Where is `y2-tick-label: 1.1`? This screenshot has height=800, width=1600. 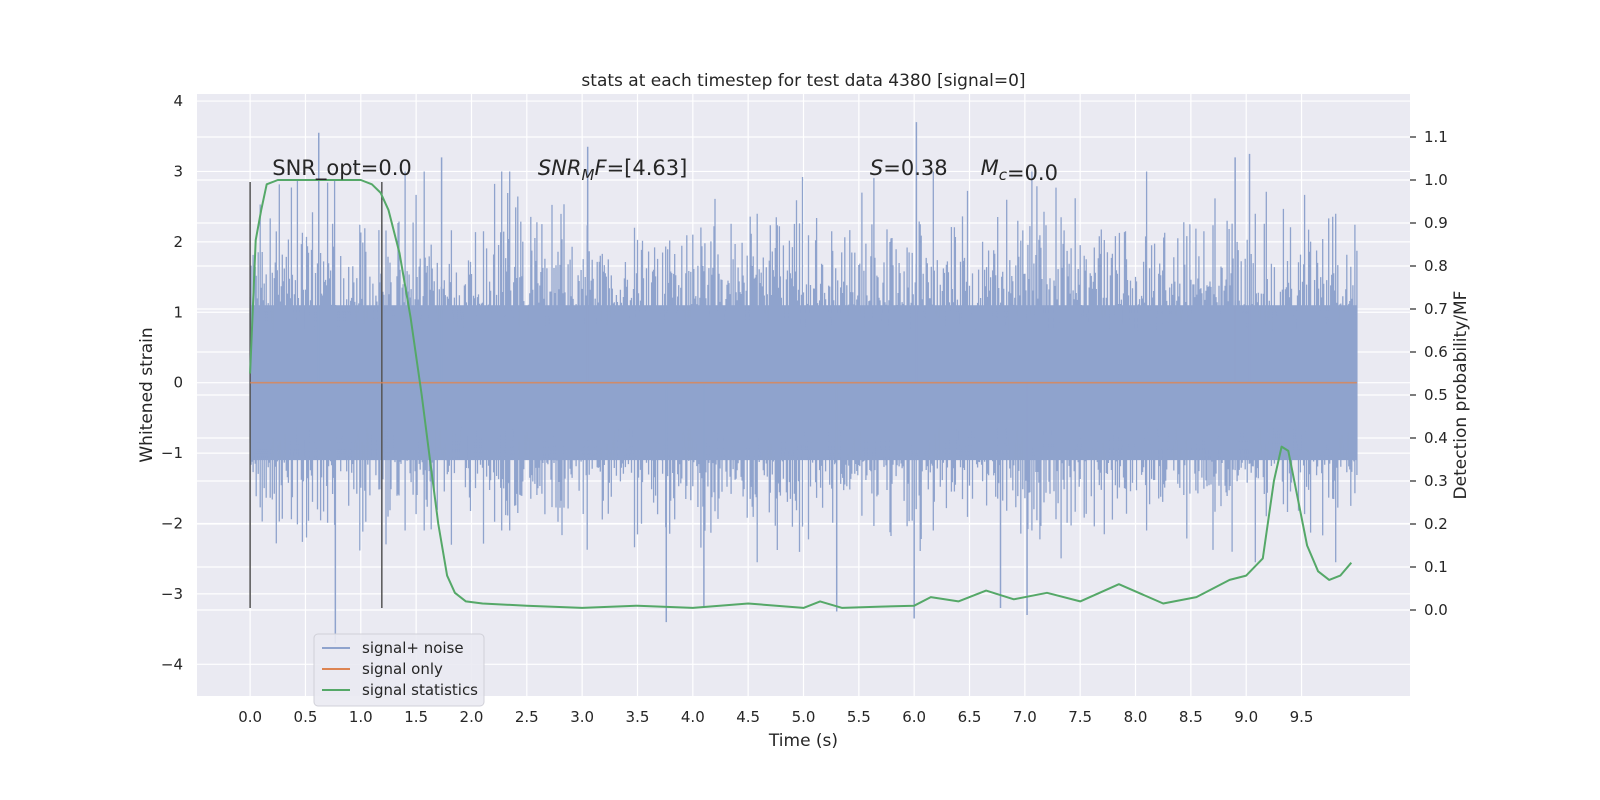 y2-tick-label: 1.1 is located at coordinates (1436, 137).